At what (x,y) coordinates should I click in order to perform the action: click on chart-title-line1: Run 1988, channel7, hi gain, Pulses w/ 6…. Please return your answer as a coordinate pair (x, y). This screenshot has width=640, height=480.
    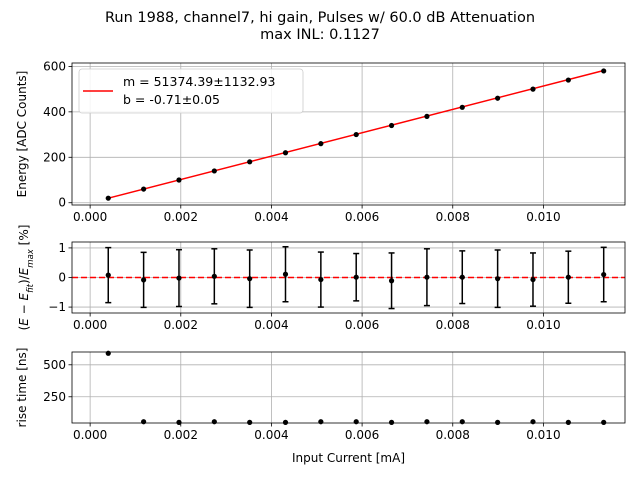
    Looking at the image, I should click on (320, 18).